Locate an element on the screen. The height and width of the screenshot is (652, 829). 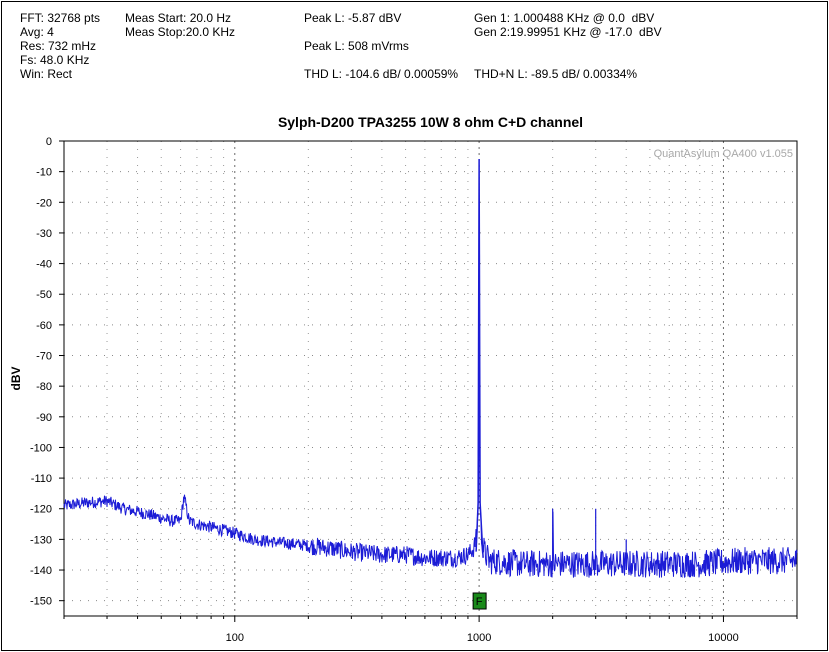
y-tick-label: -120 is located at coordinates (41, 510).